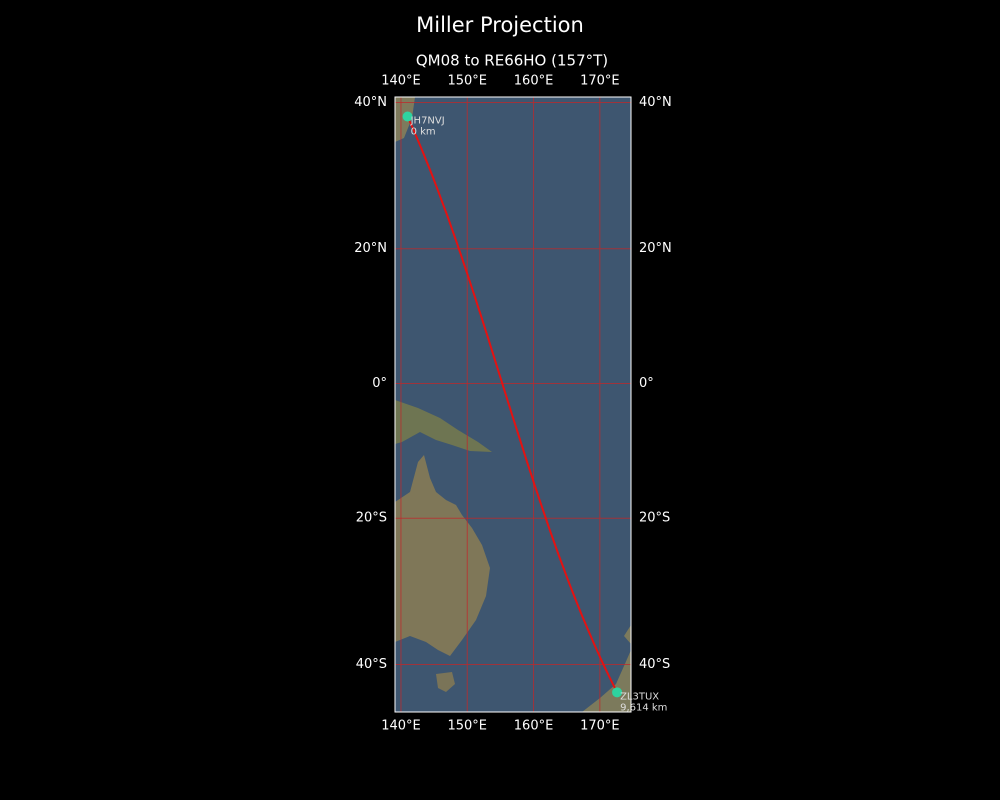 Image resolution: width=1000 pixels, height=800 pixels. I want to click on station-call: JH7NVJ, so click(427, 121).